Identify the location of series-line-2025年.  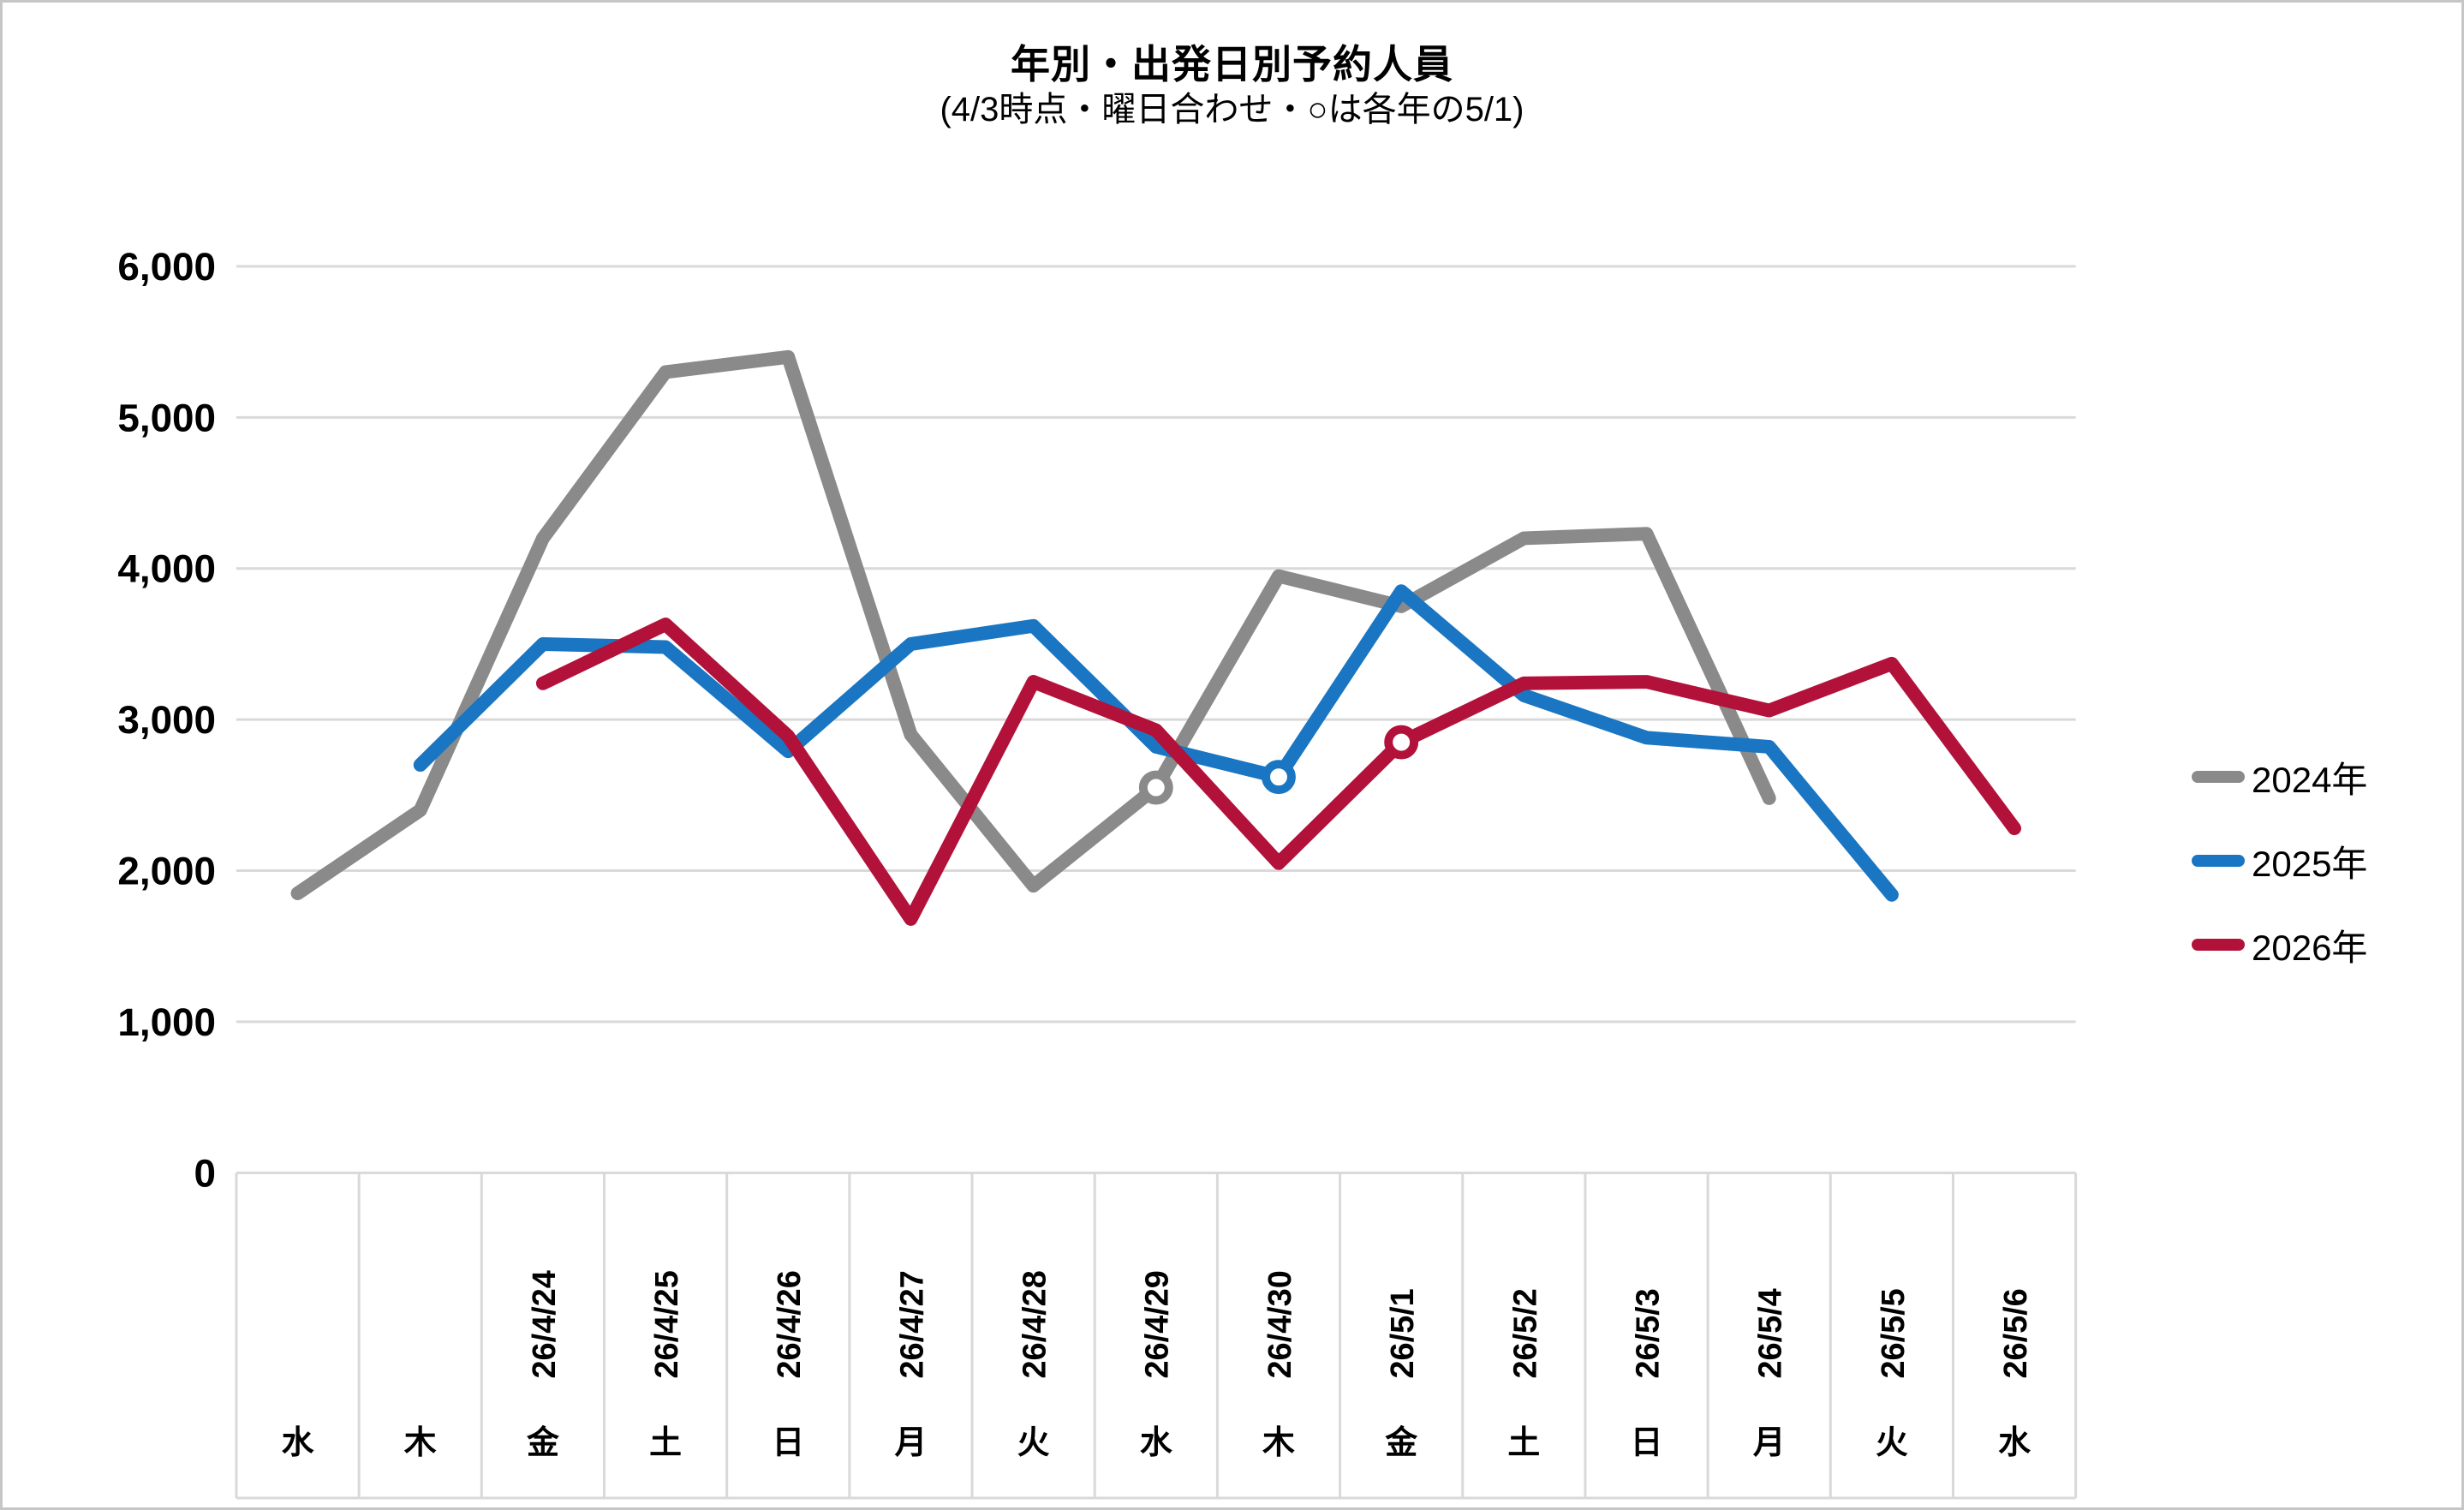
(1156, 743).